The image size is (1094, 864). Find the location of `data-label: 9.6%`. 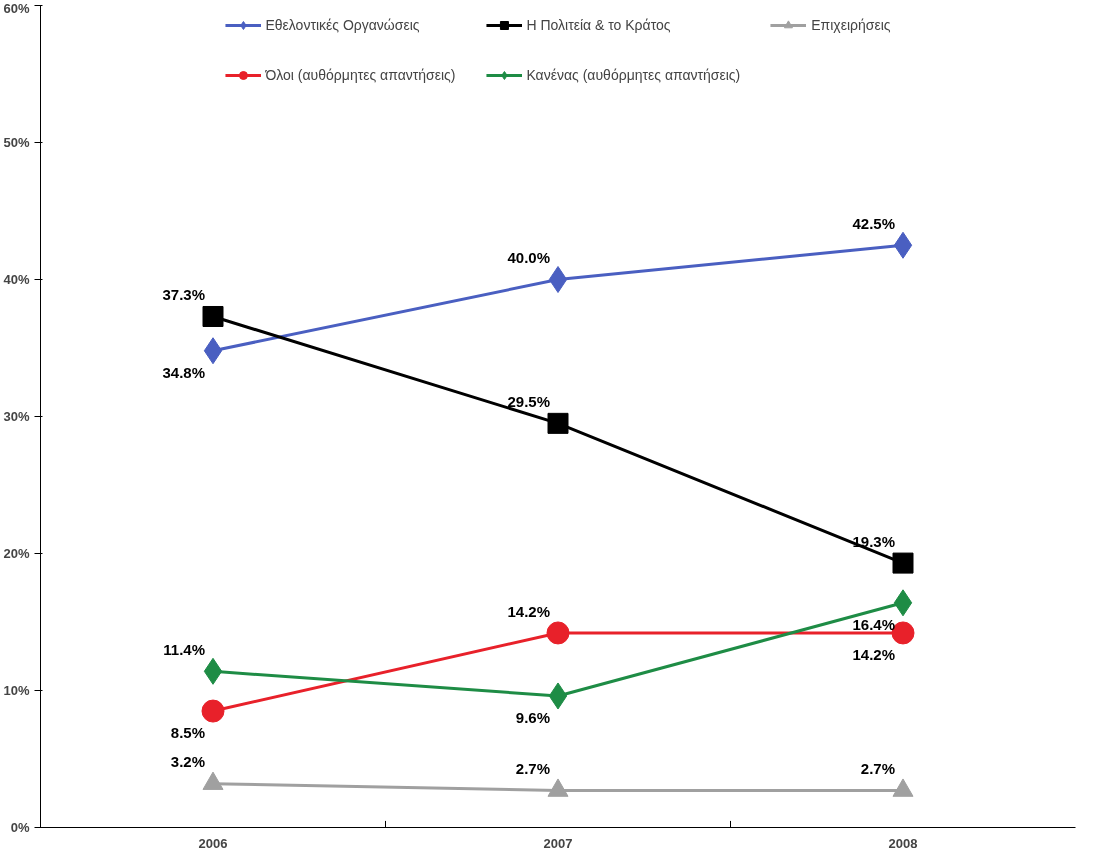

data-label: 9.6% is located at coordinates (533, 718).